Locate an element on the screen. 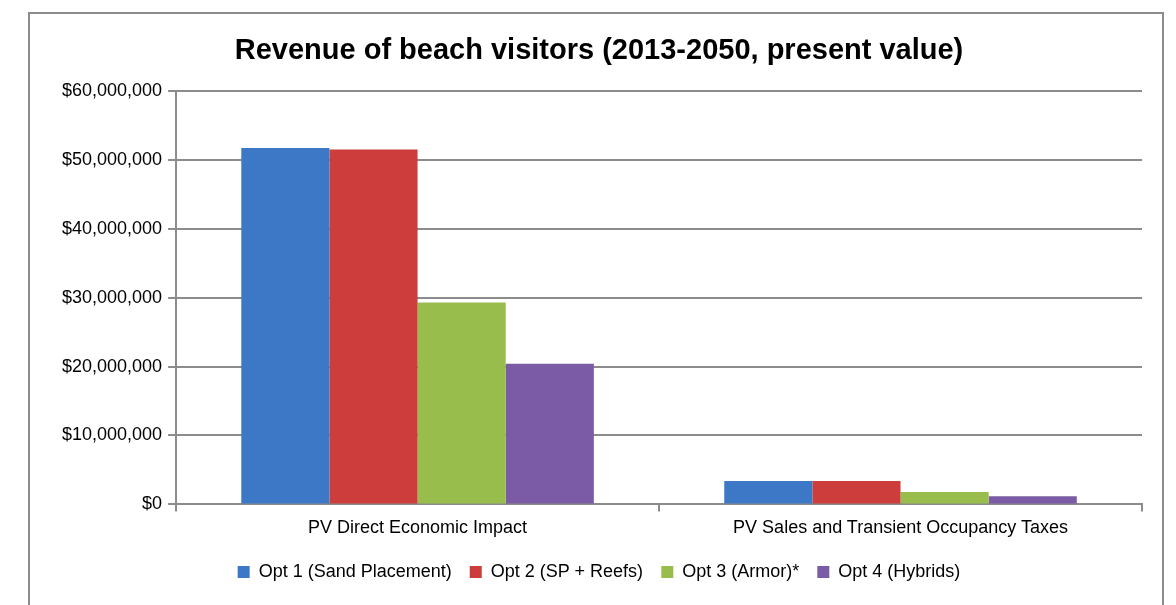  y-tick-label: $30,000,000 is located at coordinates (112, 296).